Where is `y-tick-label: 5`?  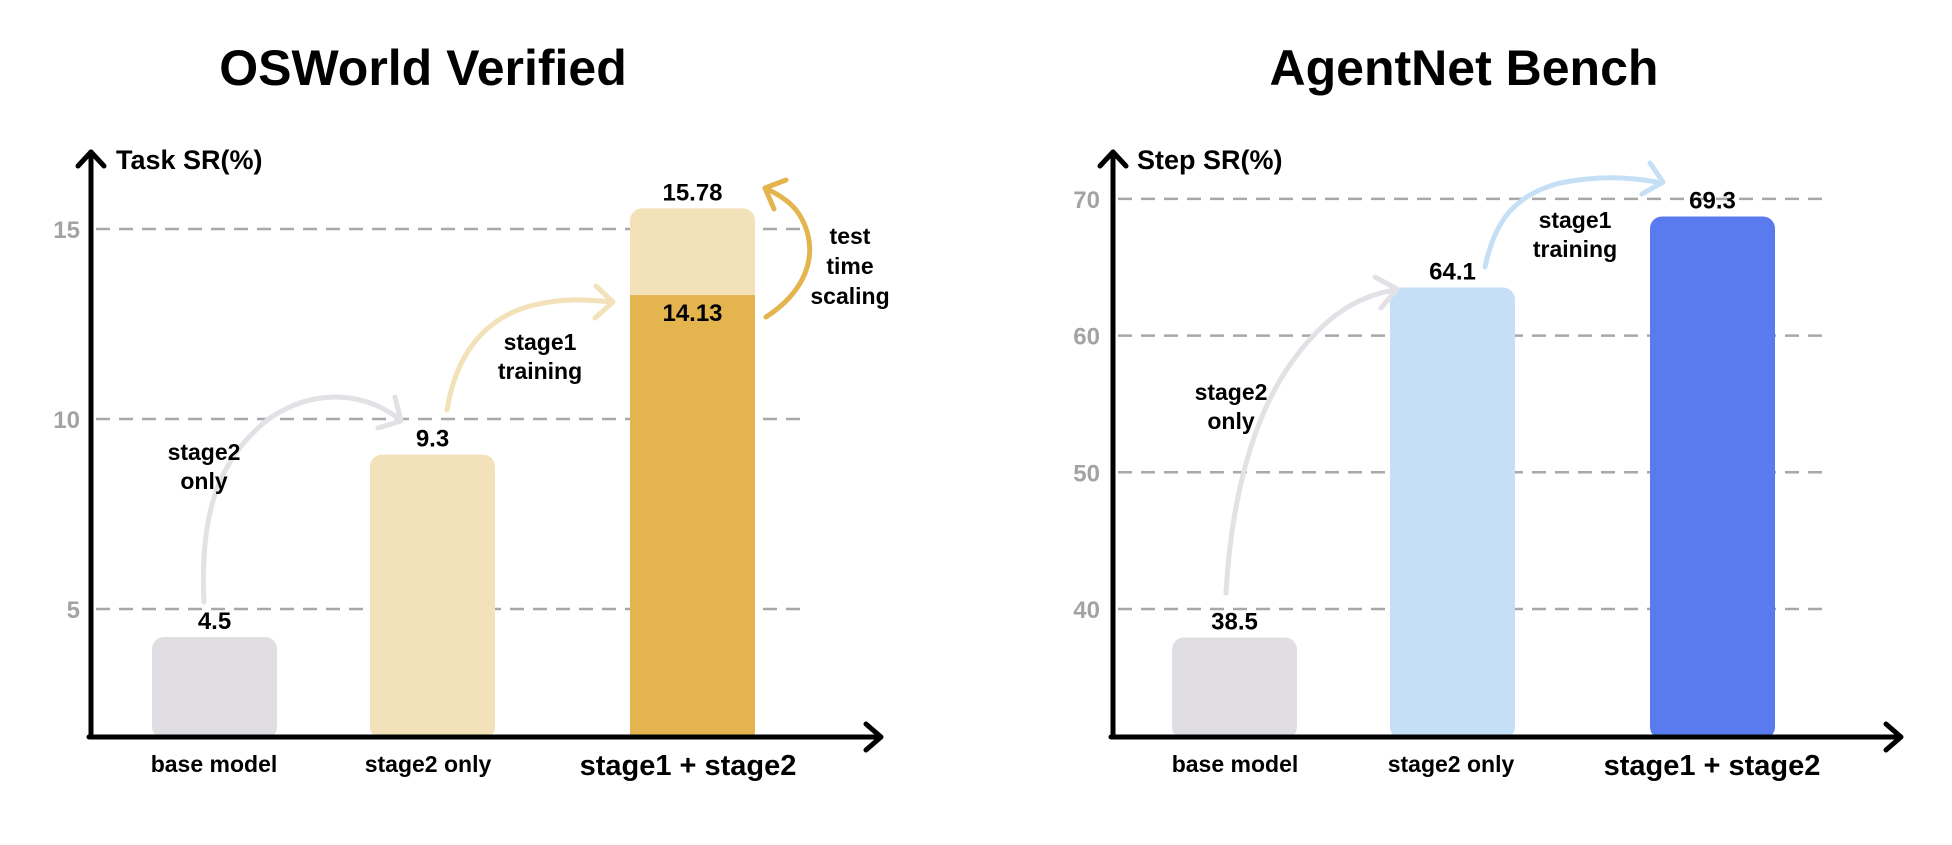 y-tick-label: 5 is located at coordinates (73, 610).